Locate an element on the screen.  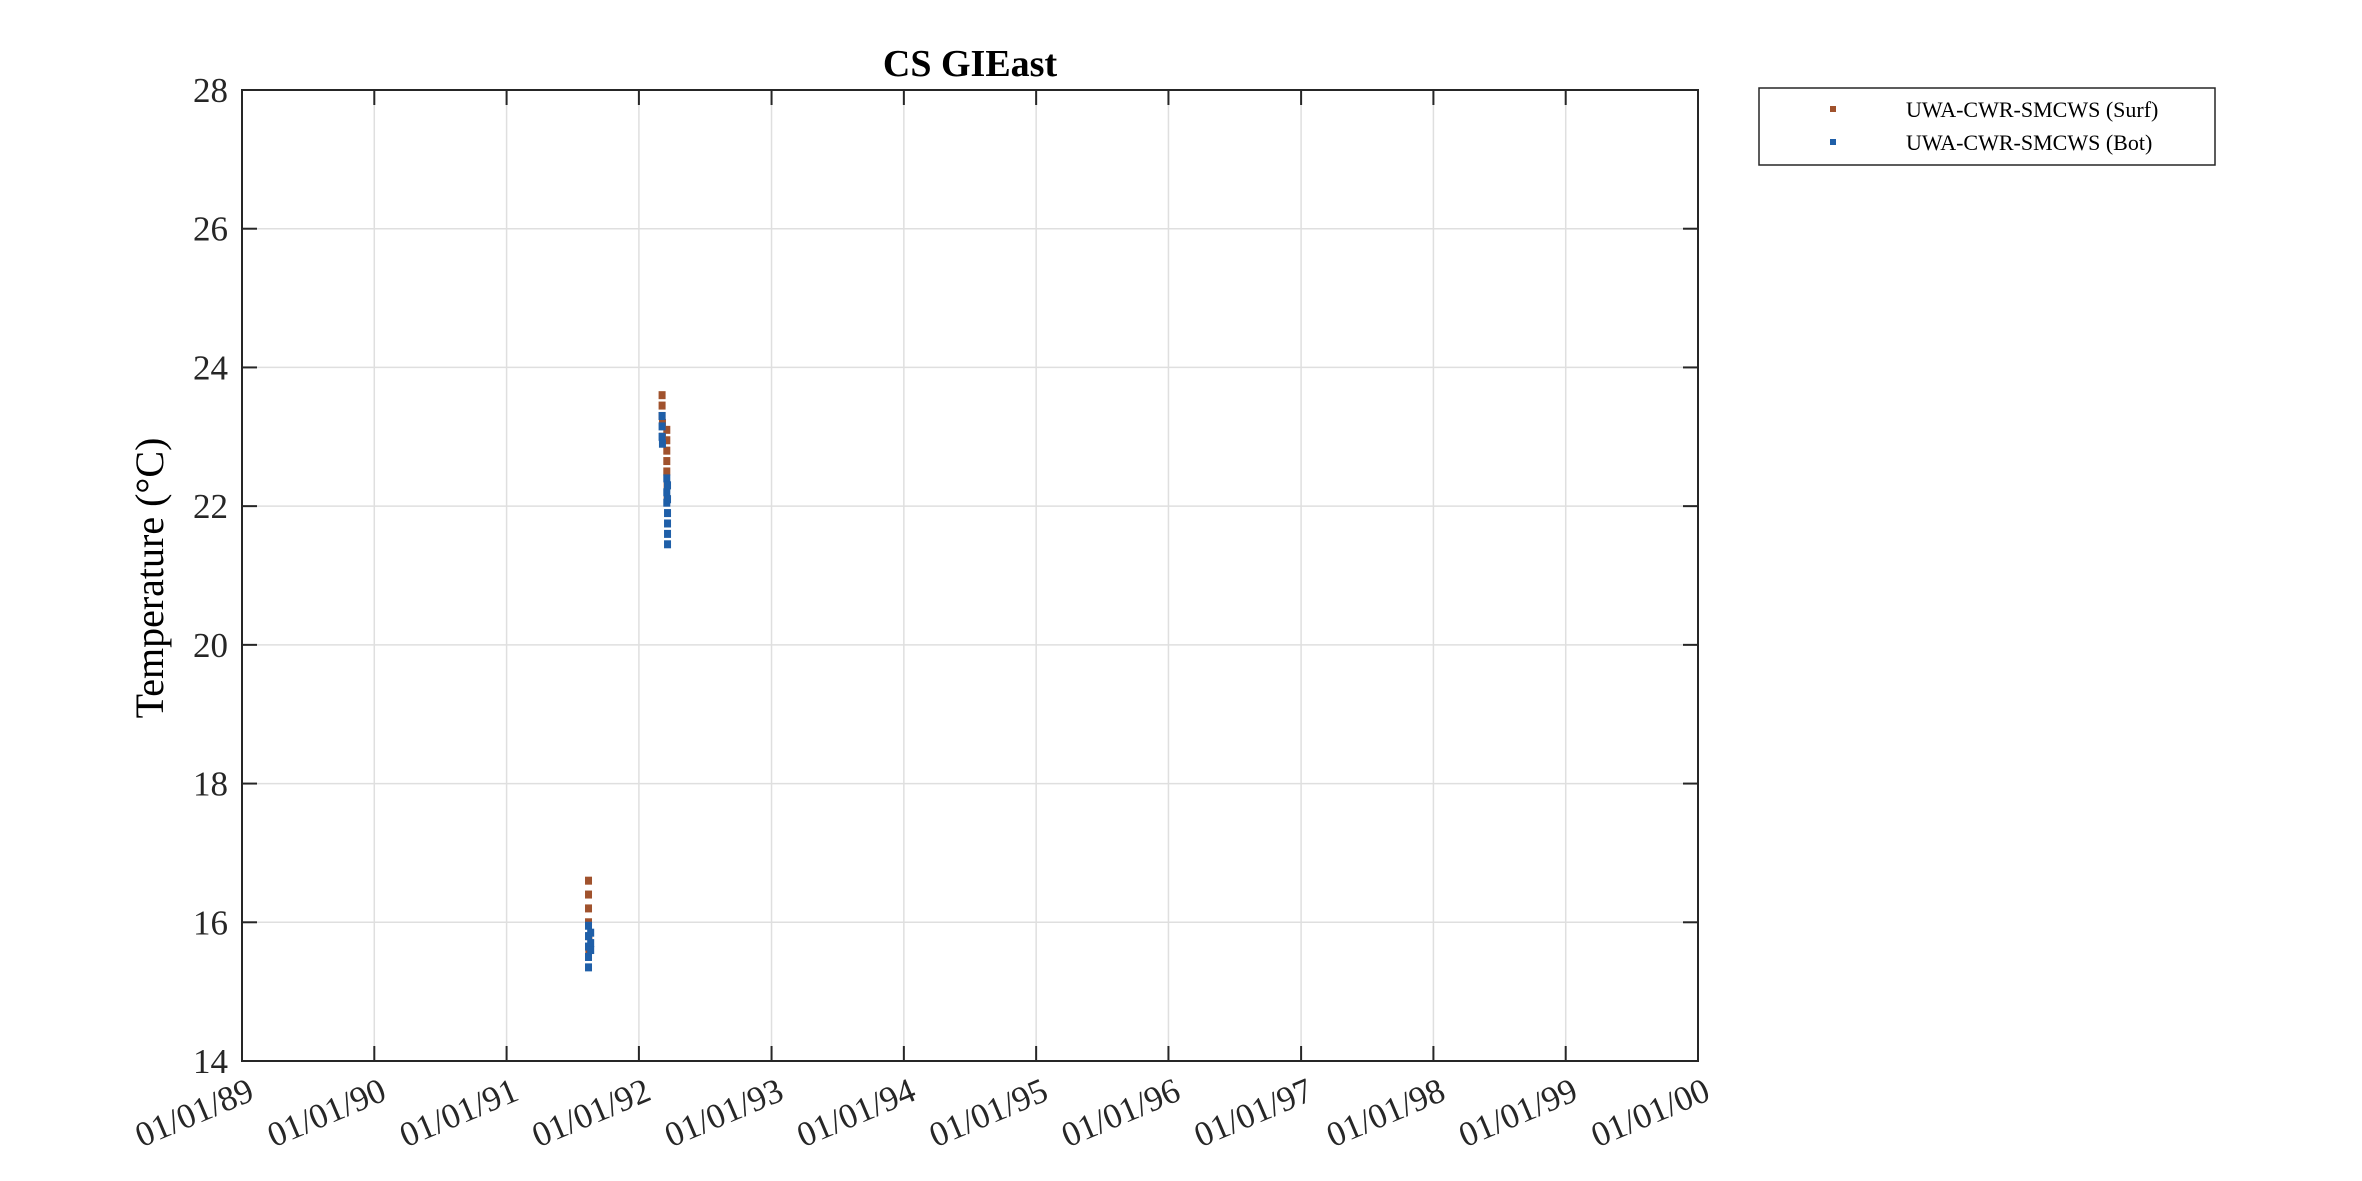
legend: UWA-CWR-SMCWS (Surf) UWA-CWR-SMCWS (Bot) is located at coordinates (1987, 126).